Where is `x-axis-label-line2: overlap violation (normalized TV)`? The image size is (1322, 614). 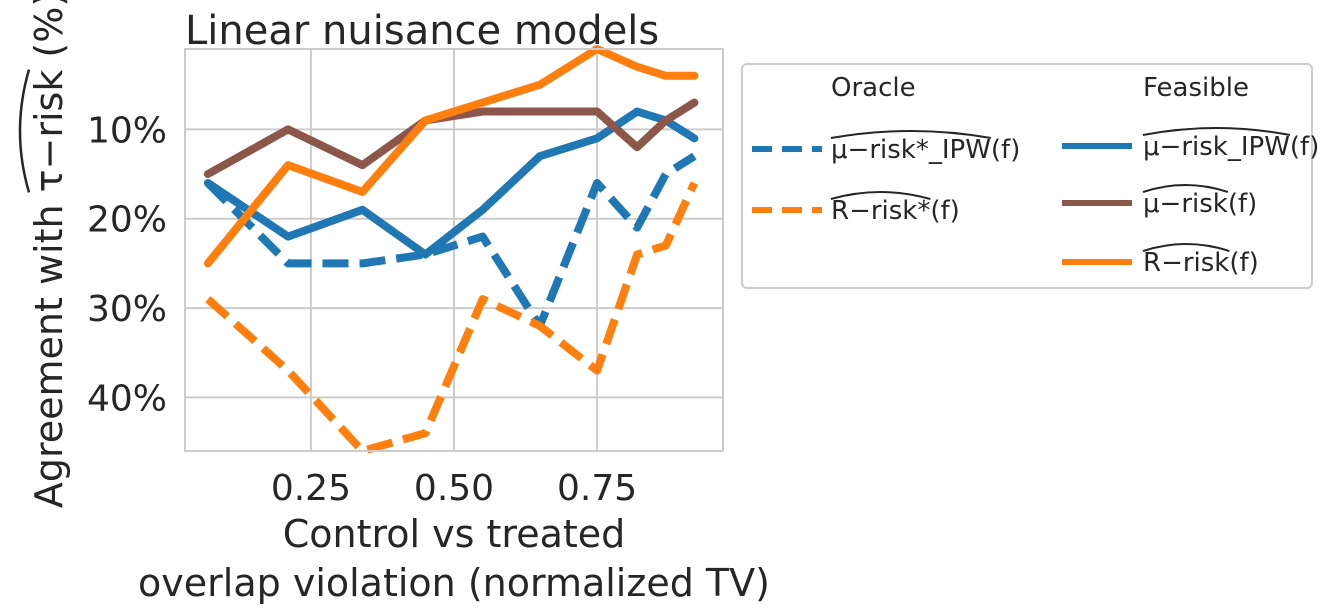 x-axis-label-line2: overlap violation (normalized TV) is located at coordinates (454, 583).